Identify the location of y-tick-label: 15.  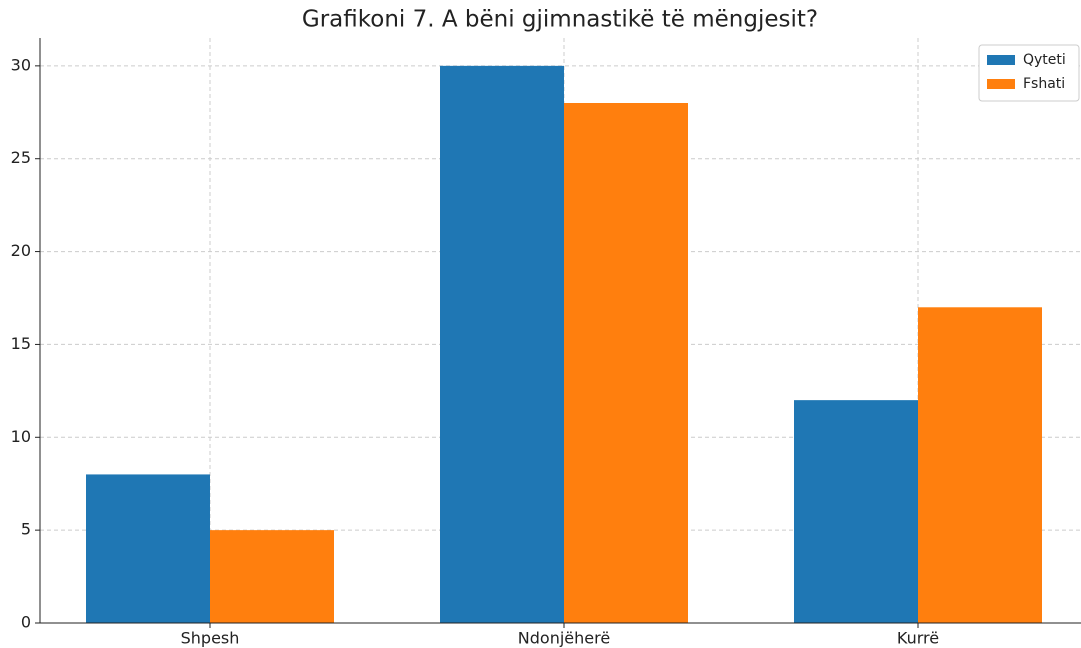
(21, 343).